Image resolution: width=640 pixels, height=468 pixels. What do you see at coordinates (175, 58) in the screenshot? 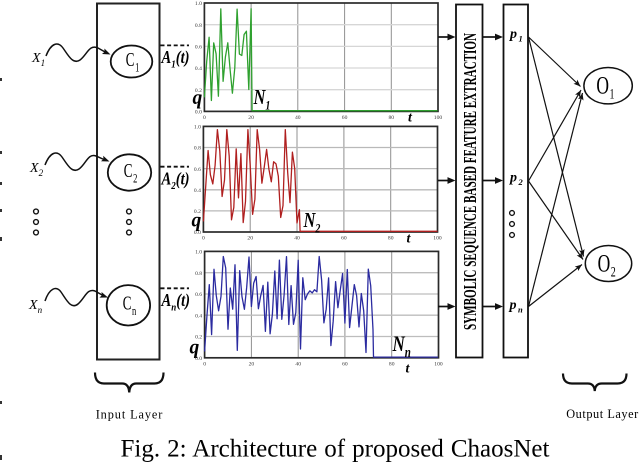
I see `svg-text: A1(t)` at bounding box center [175, 58].